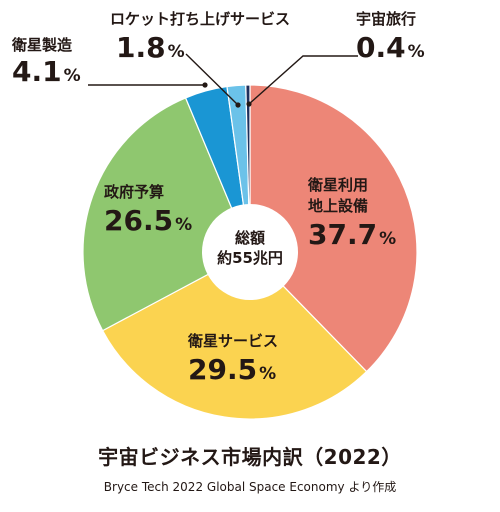 Image resolution: width=500 pixels, height=512 pixels. I want to click on slice-value-number: 0.4, so click(381, 47).